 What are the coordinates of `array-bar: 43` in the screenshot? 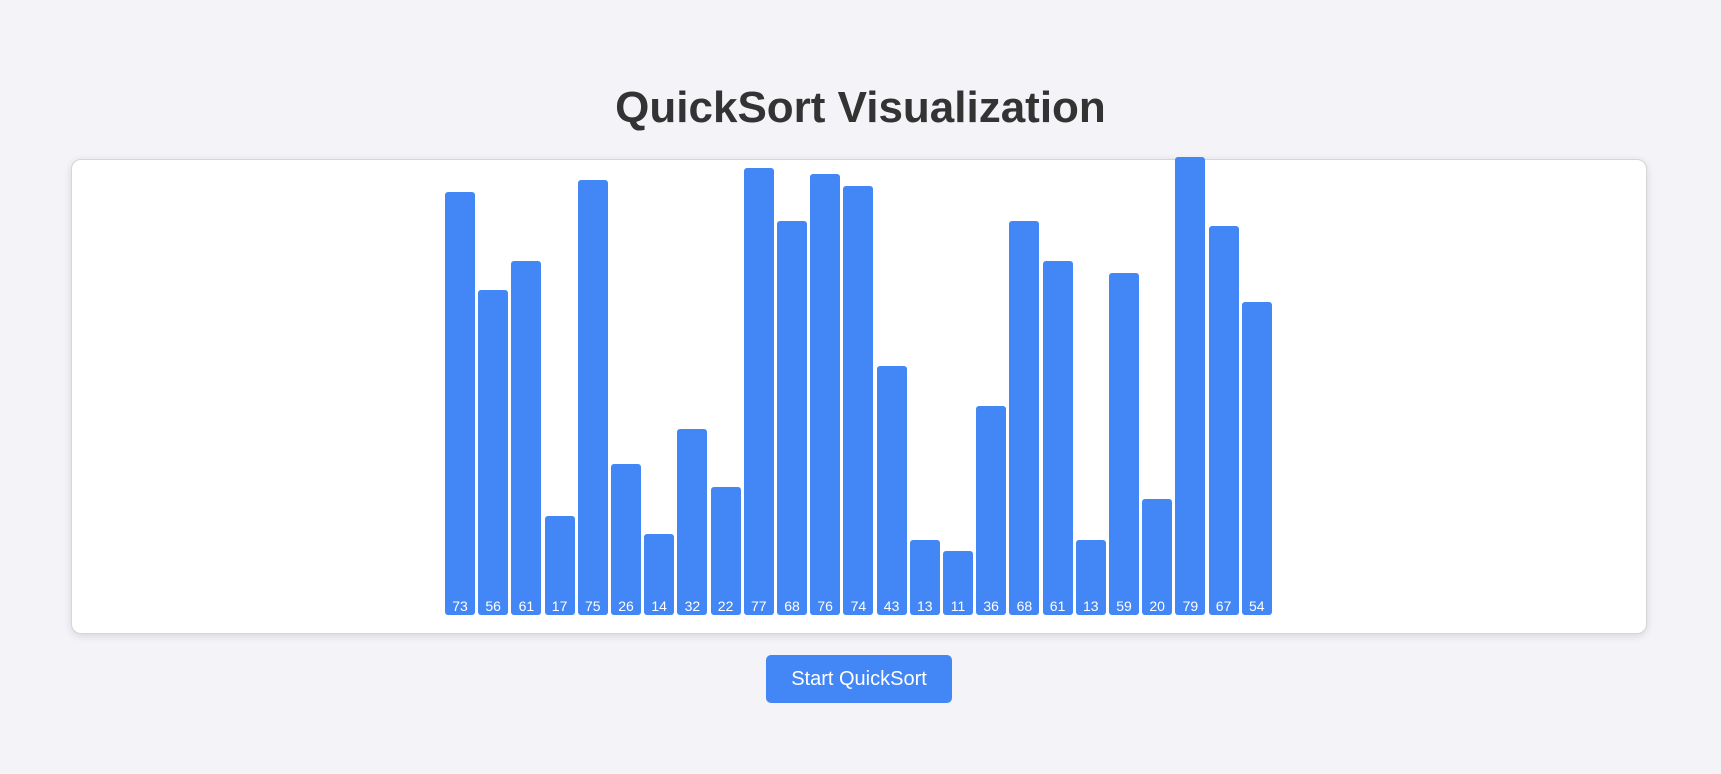 It's located at (891, 490).